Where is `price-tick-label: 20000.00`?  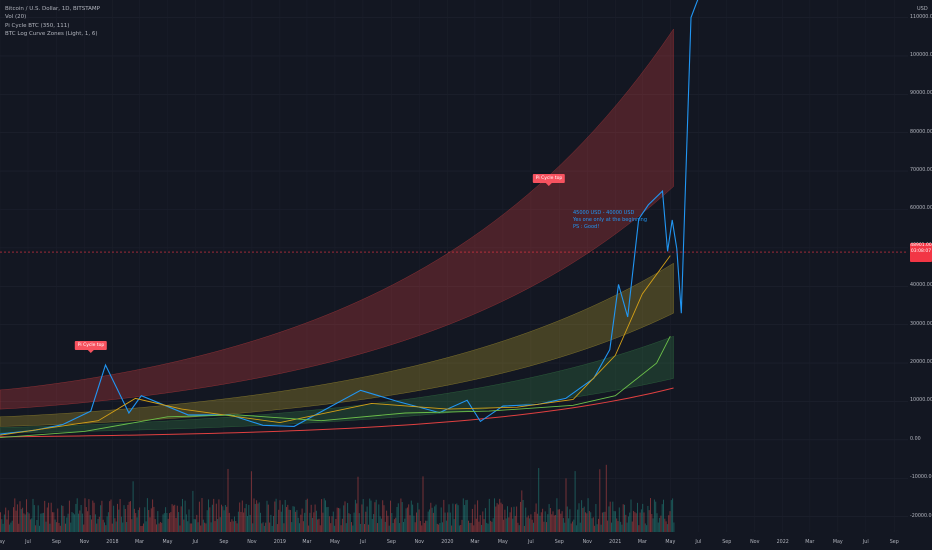
price-tick-label: 20000.00 is located at coordinates (921, 363).